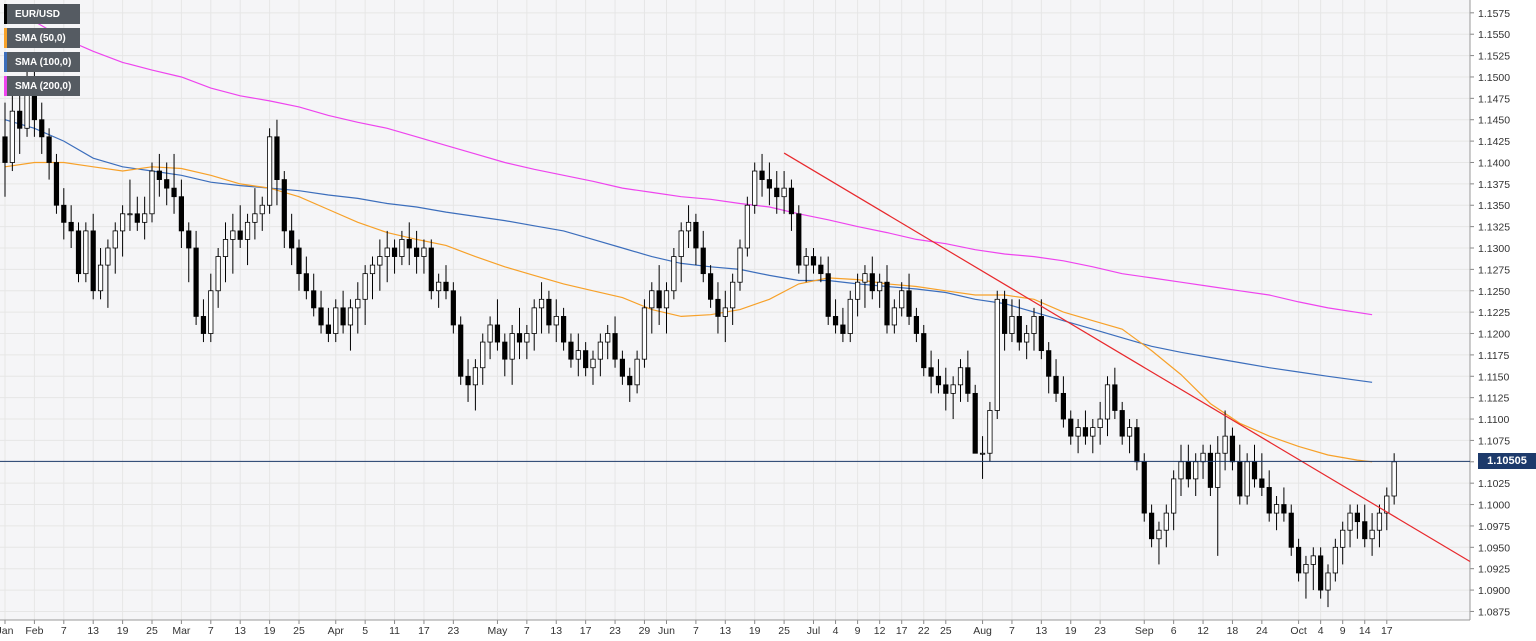 This screenshot has width=1536, height=641. Describe the element at coordinates (42, 38) in the screenshot. I see `legend-sma50: SMA (50,0)` at that location.